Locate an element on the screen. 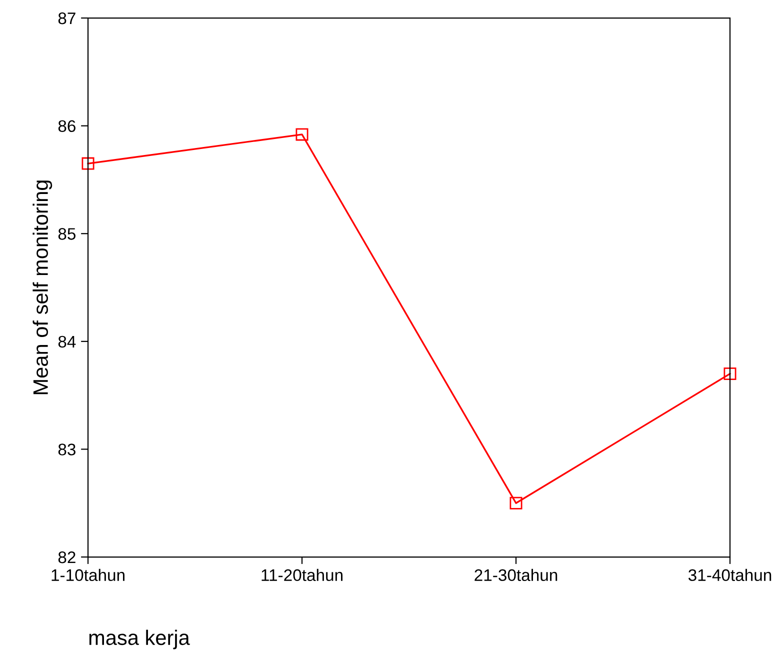 This screenshot has height=653, width=783. x-tick-label: 11-20tahun is located at coordinates (302, 575).